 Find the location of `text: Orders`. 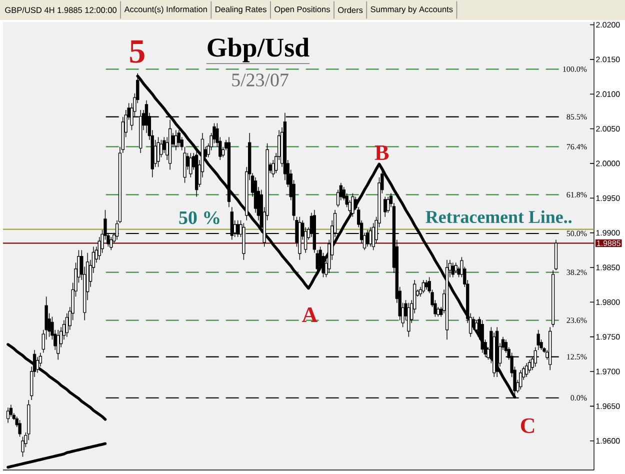

text: Orders is located at coordinates (350, 10).